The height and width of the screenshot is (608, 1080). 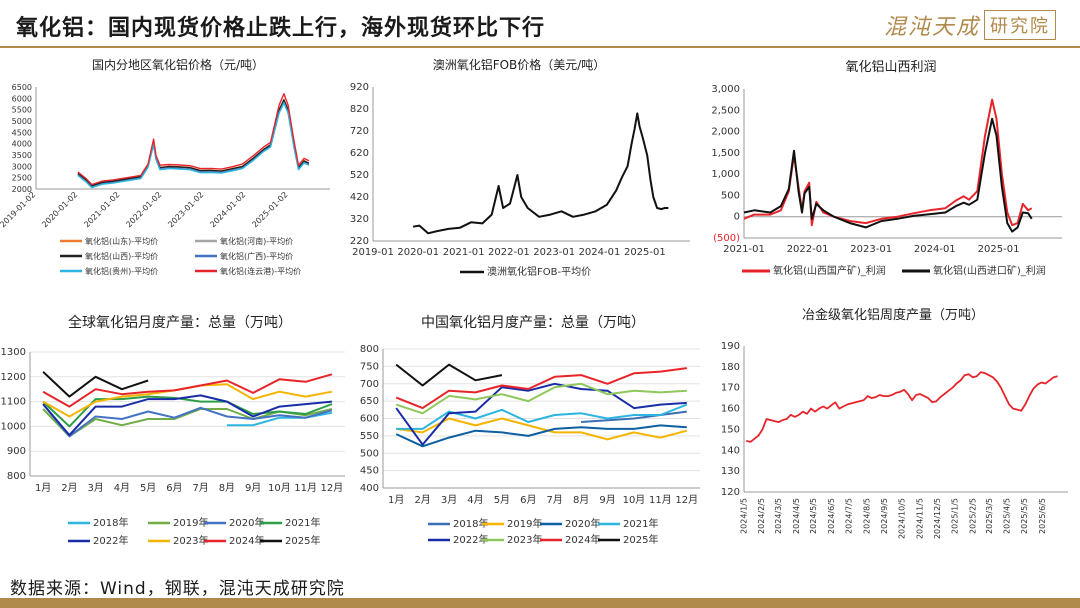 What do you see at coordinates (178, 64) in the screenshot?
I see `chart-title: 国内分地区氧化铝价格（元/吨）` at bounding box center [178, 64].